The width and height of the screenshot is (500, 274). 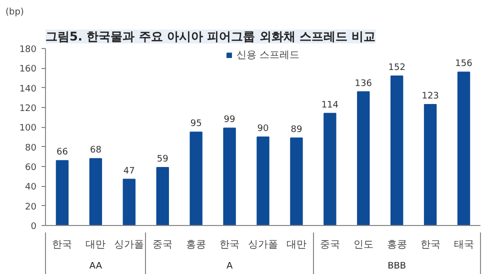 I want to click on y-tick-label: 160, so click(x=28, y=69).